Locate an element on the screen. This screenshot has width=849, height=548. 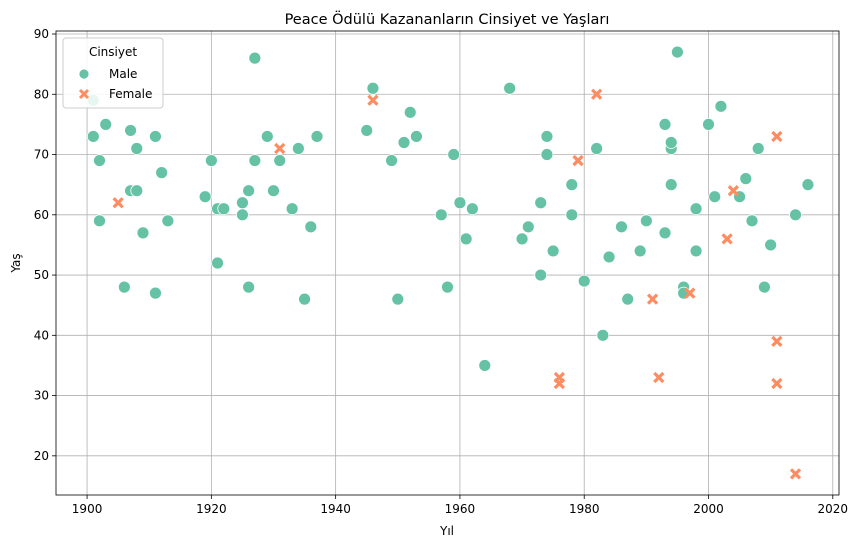
x-tick-label: 1900 is located at coordinates (87, 509).